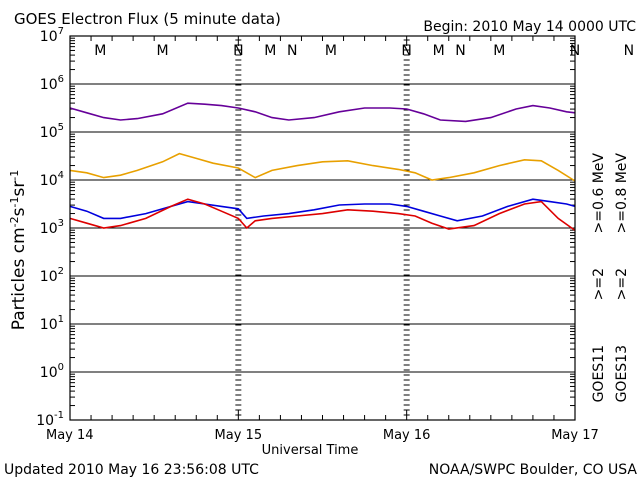  I want to click on x-axis-label: Universal Time, so click(310, 450).